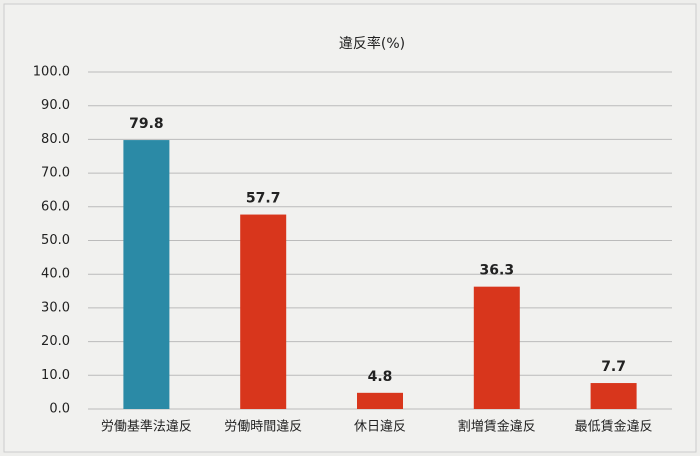 The image size is (700, 456). I want to click on x-tick-label: 休日違反, so click(380, 427).